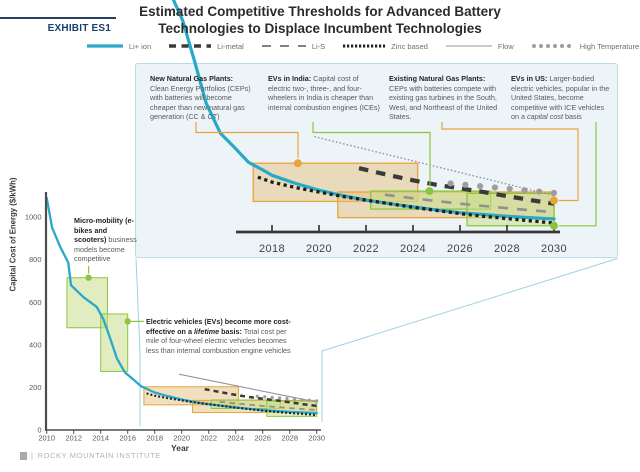 This screenshot has width=640, height=472. What do you see at coordinates (284, 46) in the screenshot?
I see `li-s-line-swatch-icon` at bounding box center [284, 46].